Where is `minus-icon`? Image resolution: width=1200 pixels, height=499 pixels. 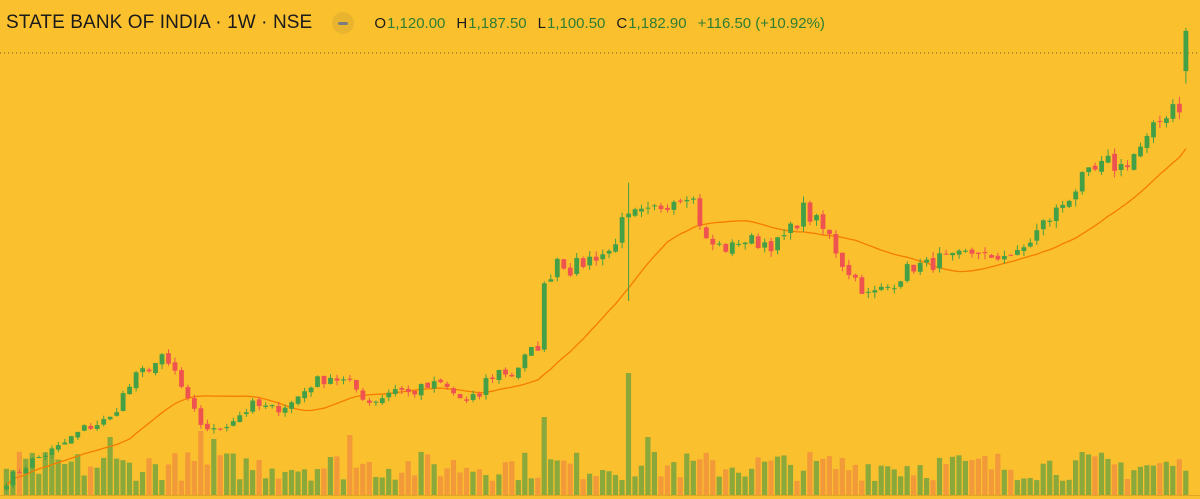 minus-icon is located at coordinates (343, 23).